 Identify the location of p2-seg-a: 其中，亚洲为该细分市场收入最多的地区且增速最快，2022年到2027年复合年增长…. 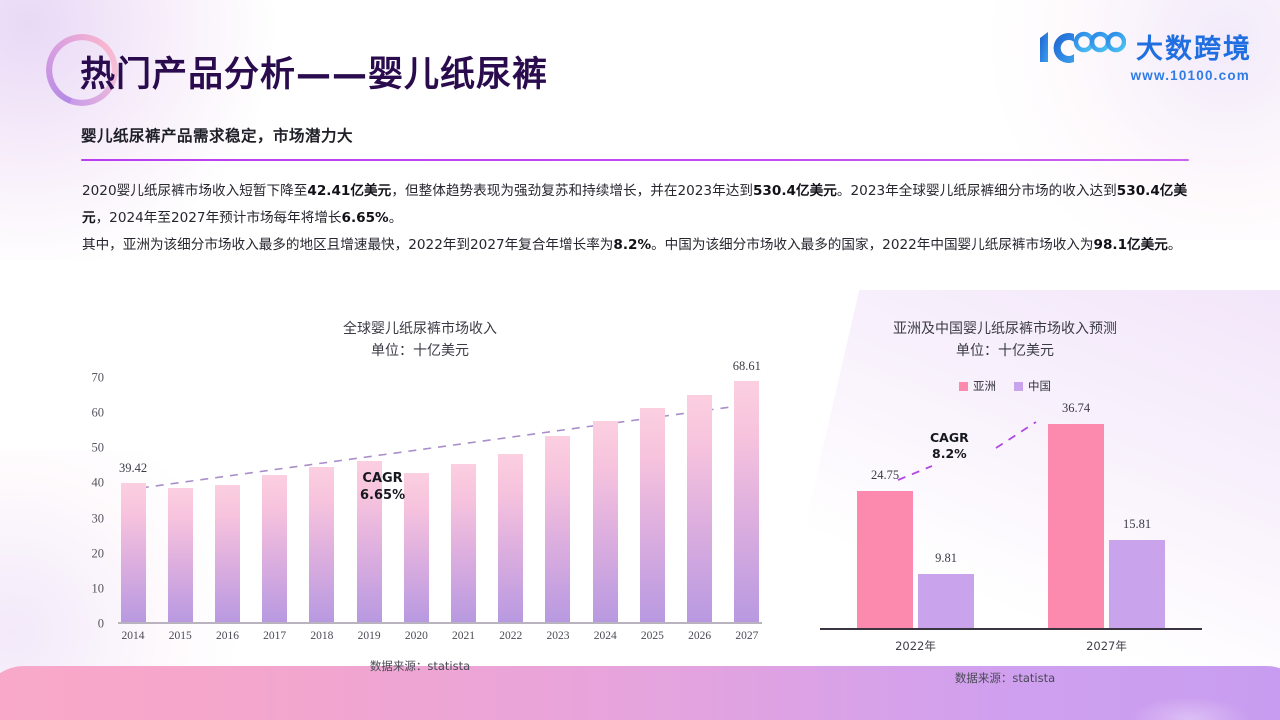
(348, 245).